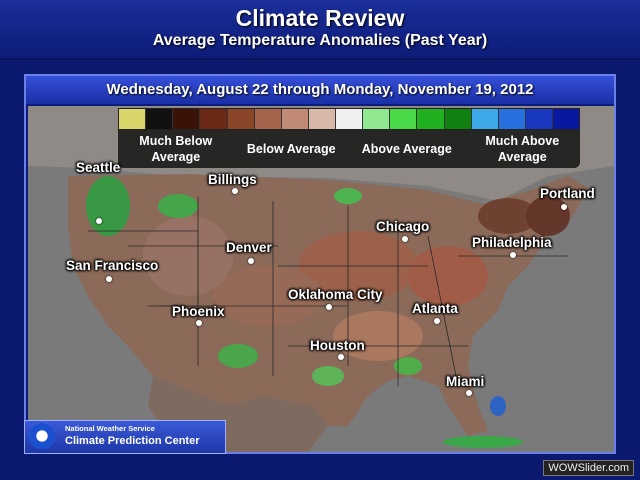 The width and height of the screenshot is (640, 480). Describe the element at coordinates (132, 441) in the screenshot. I see `logo-line2: Climate Prediction Center` at that location.